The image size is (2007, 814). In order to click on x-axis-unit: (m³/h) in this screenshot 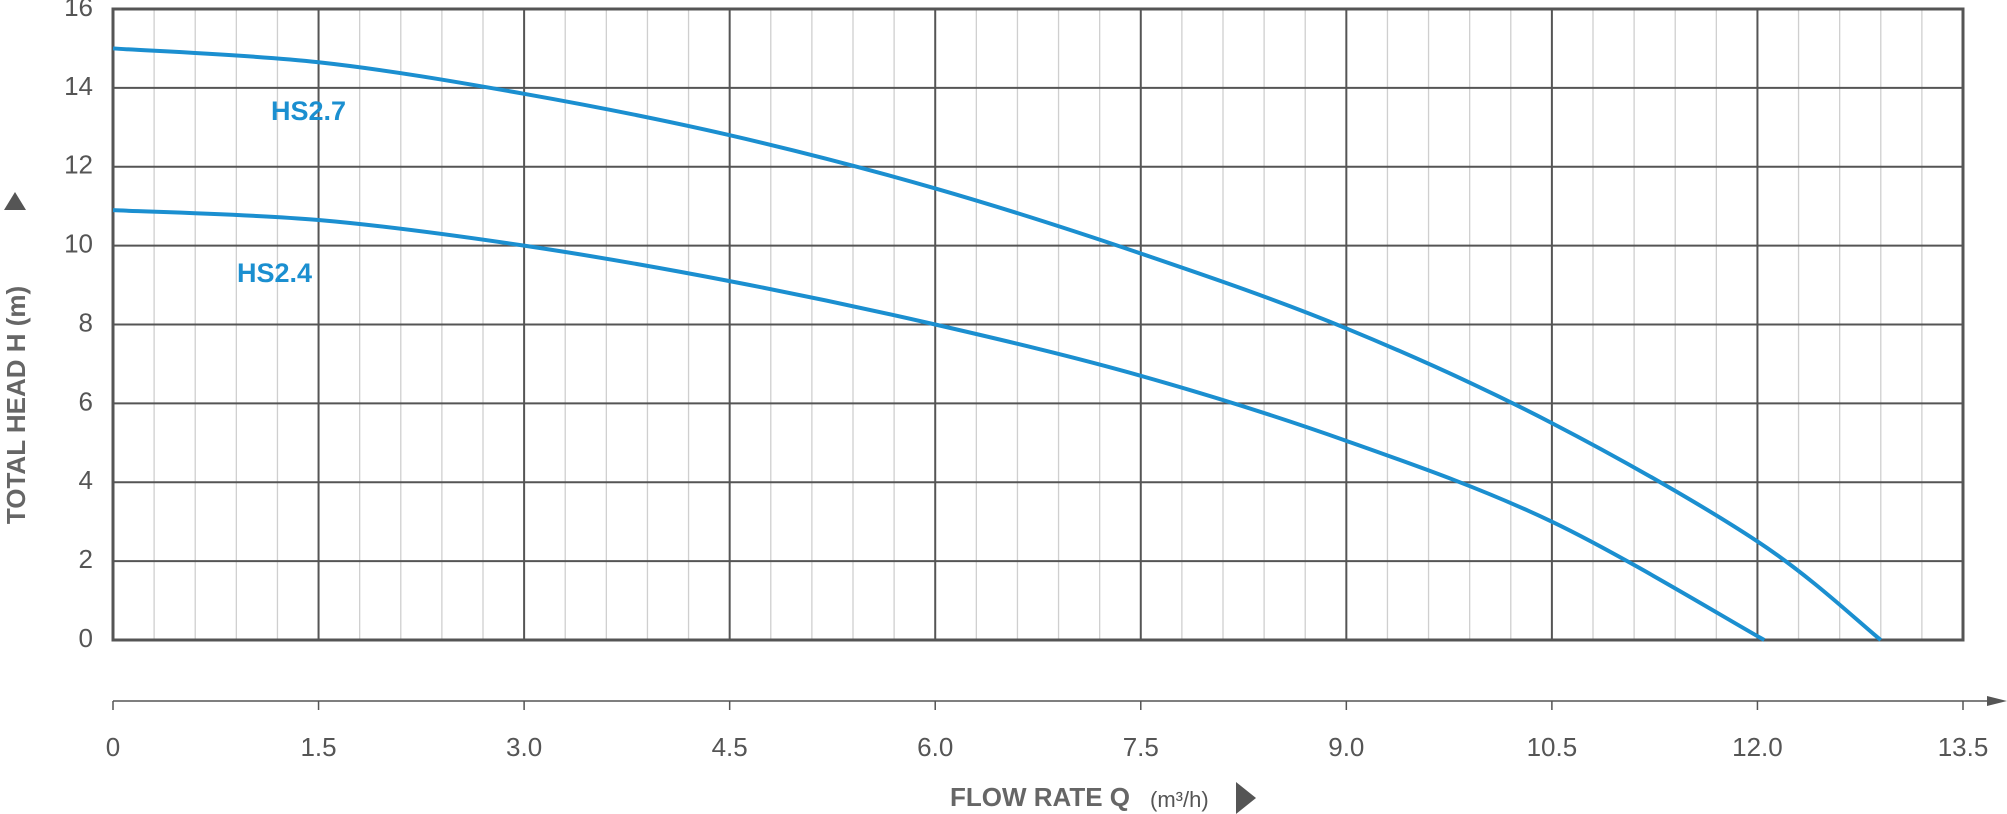, I will do `click(1179, 799)`.